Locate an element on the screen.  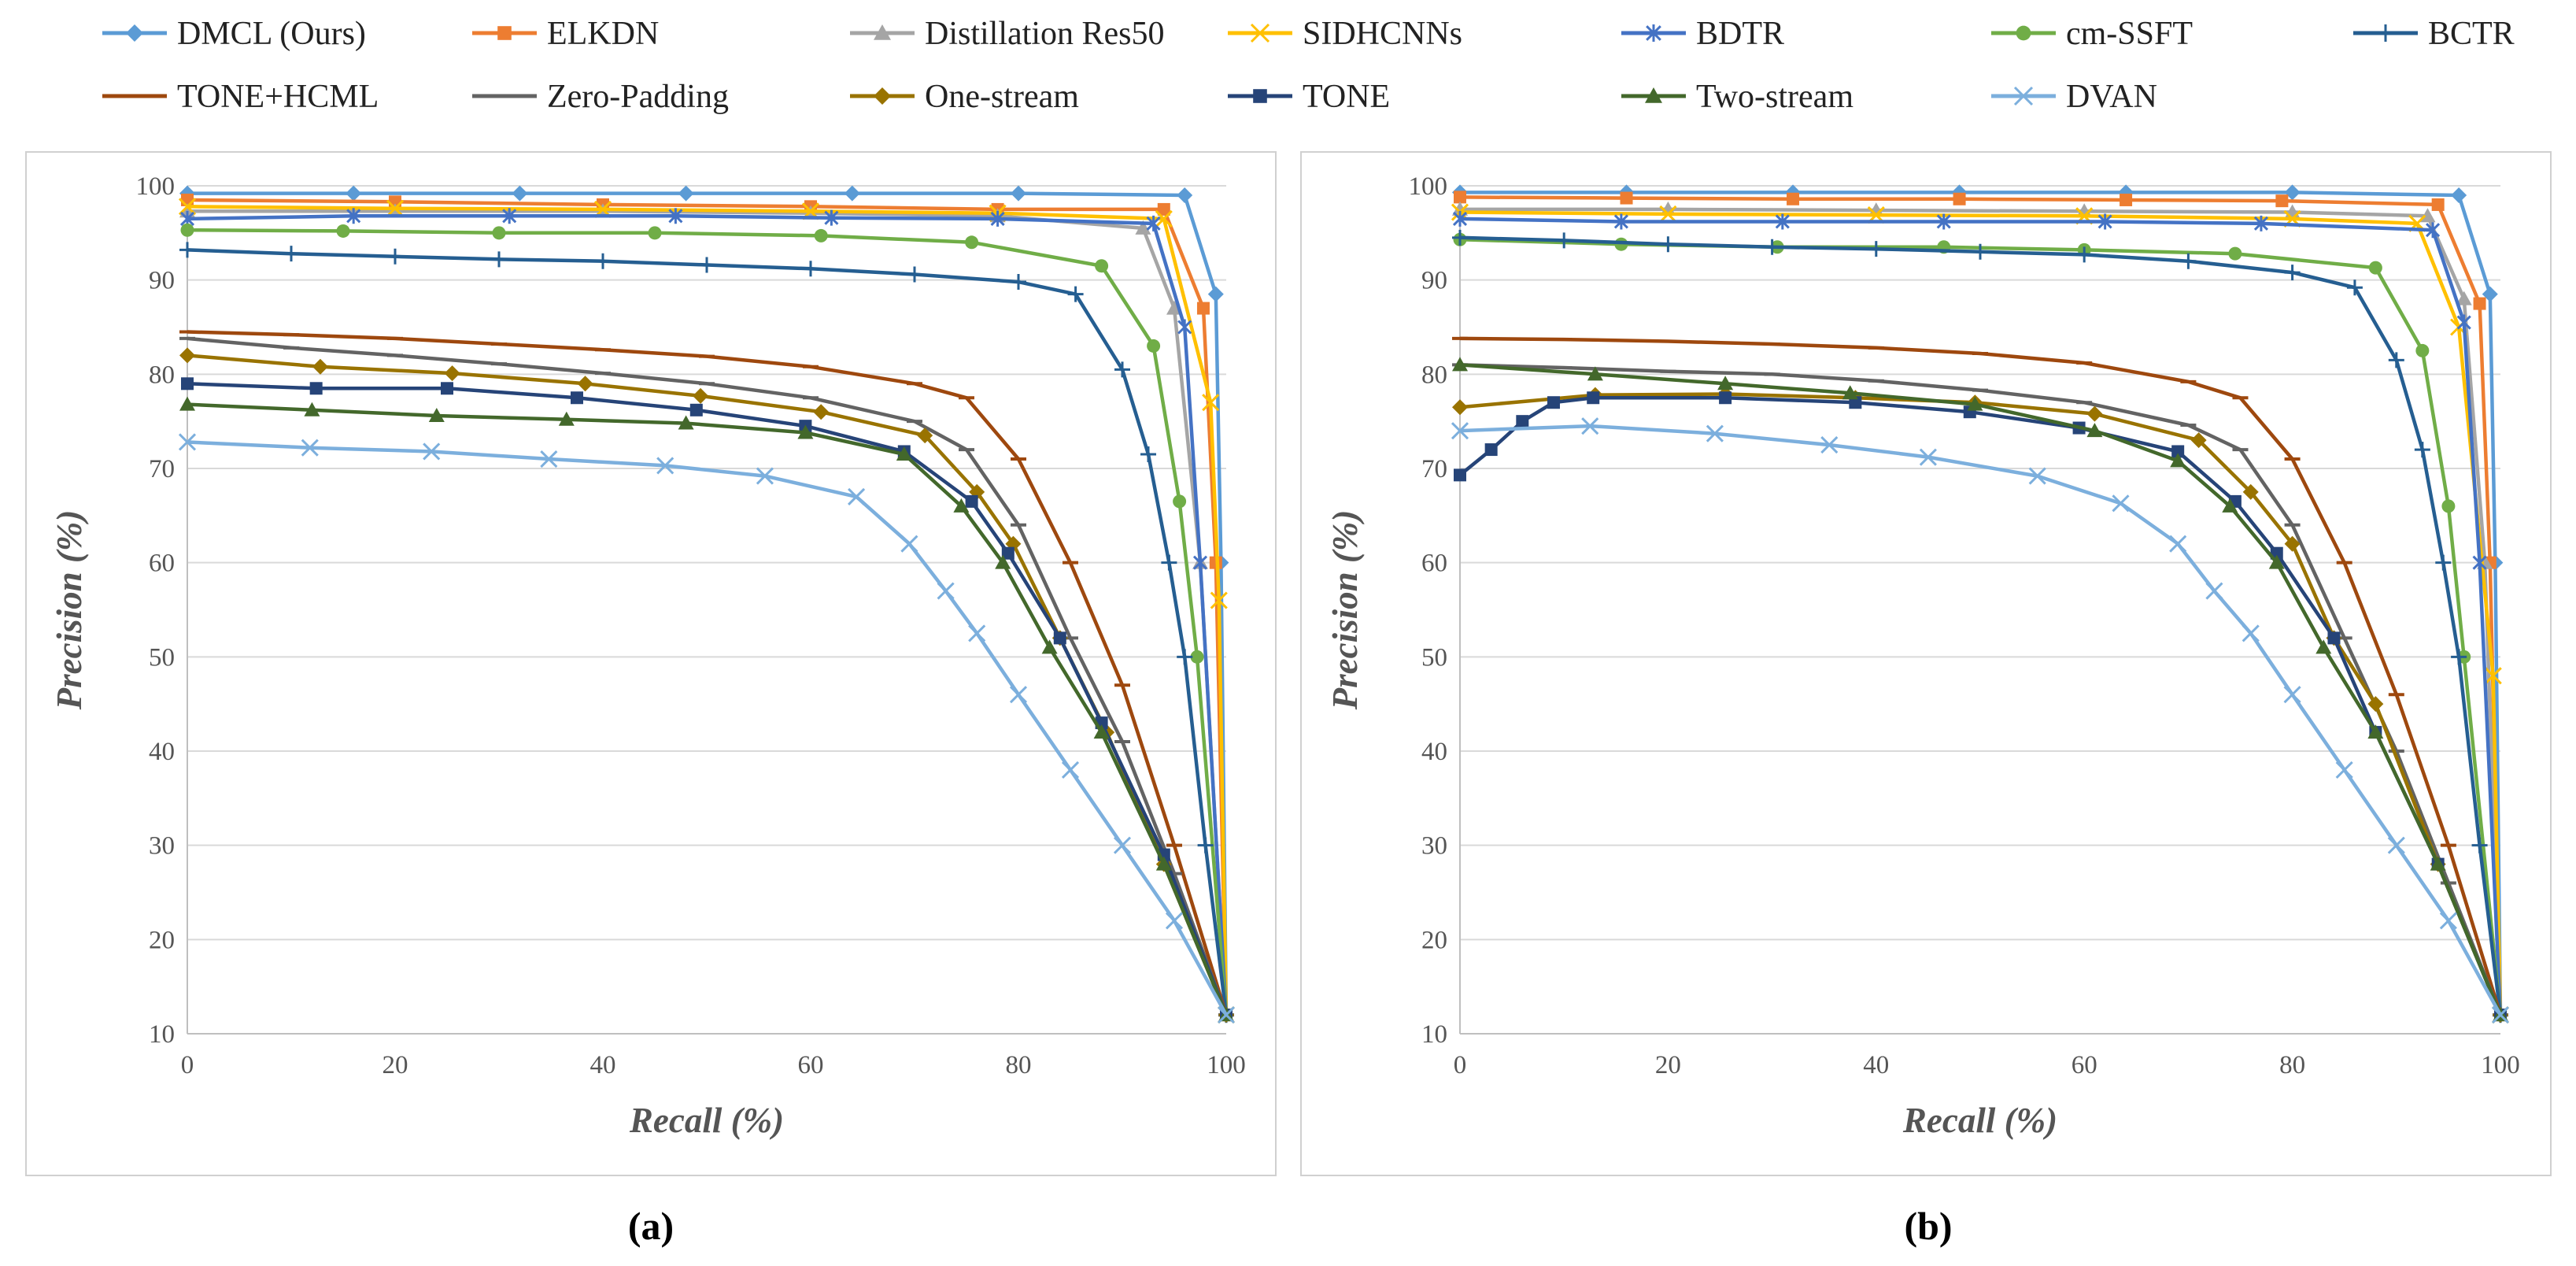
legend-entry-dvan: DVAN is located at coordinates (2074, 97).